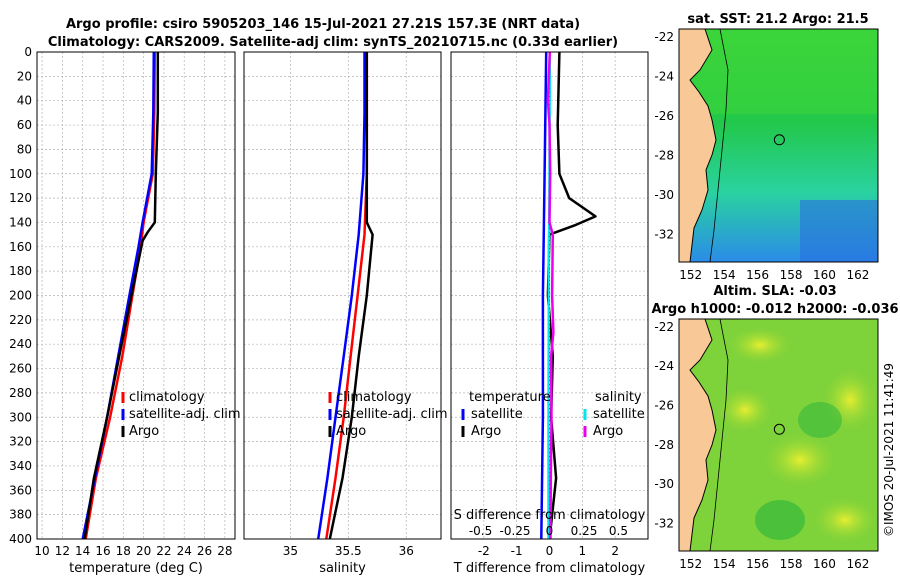 The image size is (900, 580). I want to click on sla-land, so click(697, 435).